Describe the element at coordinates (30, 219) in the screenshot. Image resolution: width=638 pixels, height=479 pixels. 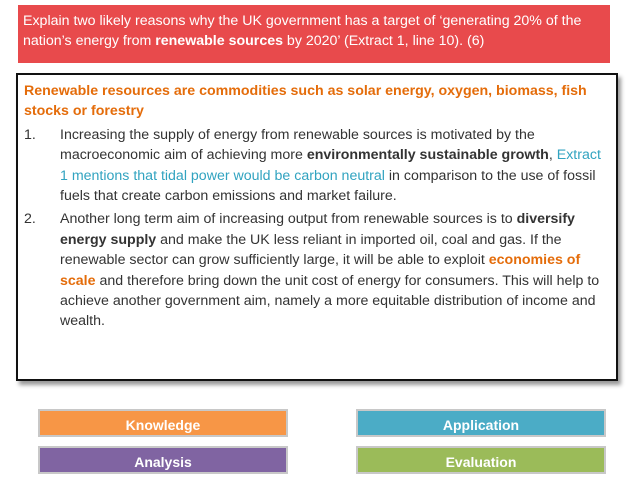
I see `list-marker: 2.` at that location.